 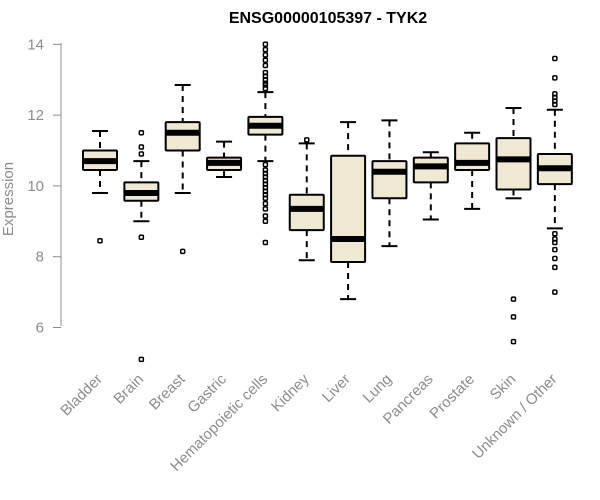 What do you see at coordinates (328, 18) in the screenshot?
I see `chart-title: ENSG00000105397 - TYK2` at bounding box center [328, 18].